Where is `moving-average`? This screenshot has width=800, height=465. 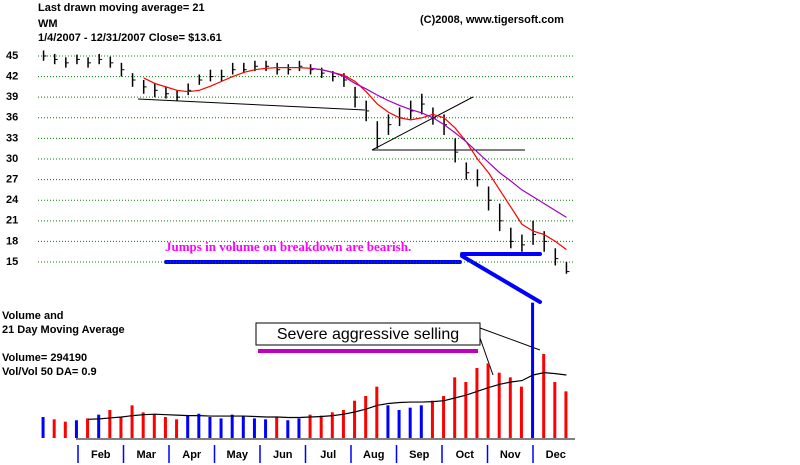
moving-average is located at coordinates (438, 142).